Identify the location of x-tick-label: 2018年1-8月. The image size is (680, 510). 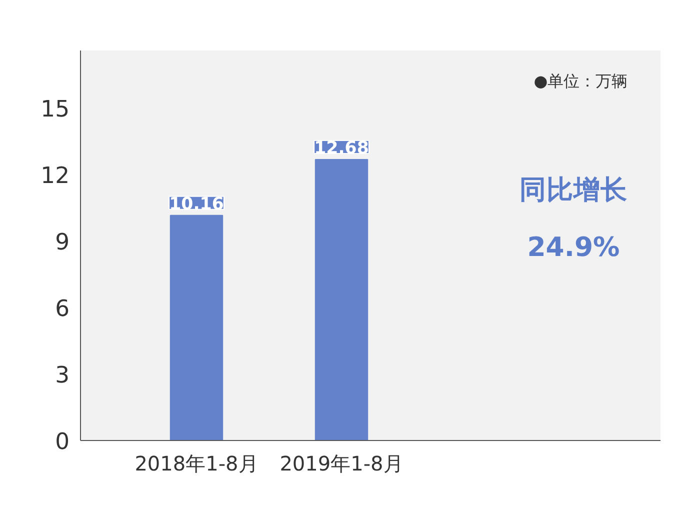
(196, 464).